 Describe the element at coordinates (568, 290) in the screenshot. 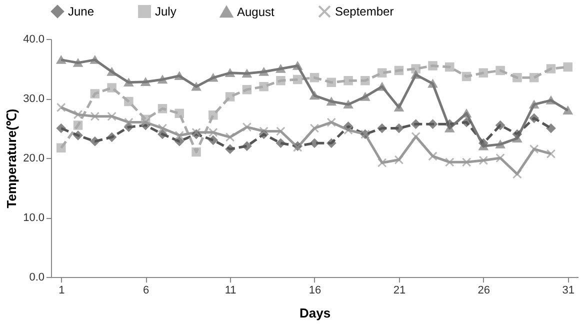

I see `x-tick-label: 31` at that location.